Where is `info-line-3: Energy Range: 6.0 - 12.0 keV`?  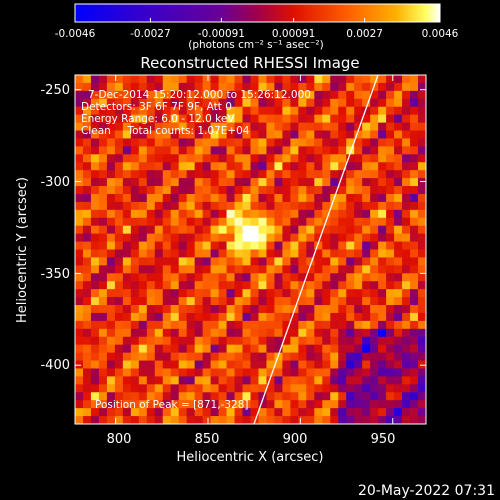
info-line-3: Energy Range: 6.0 - 12.0 keV is located at coordinates (158, 119).